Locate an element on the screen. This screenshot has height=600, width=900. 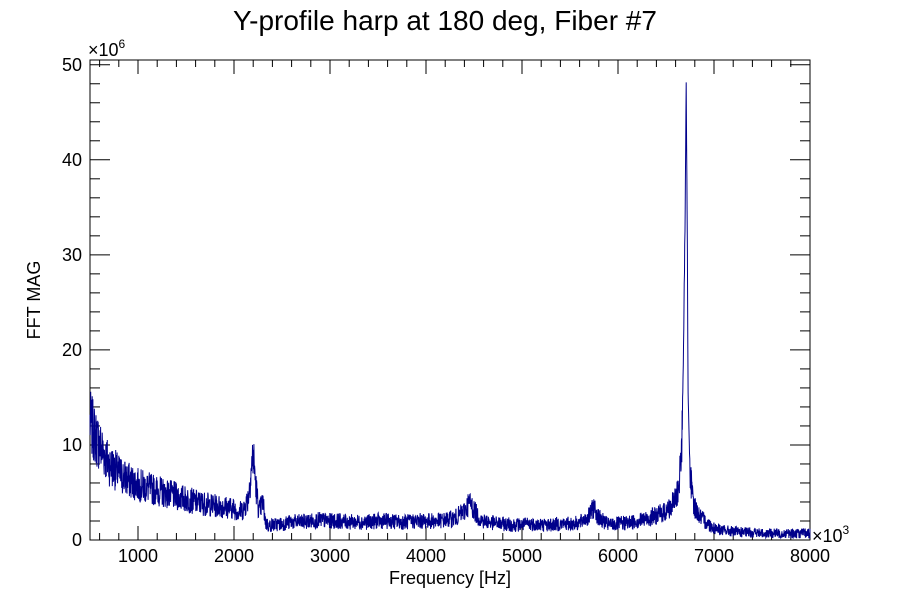
x-tick-label: 3000 is located at coordinates (330, 556).